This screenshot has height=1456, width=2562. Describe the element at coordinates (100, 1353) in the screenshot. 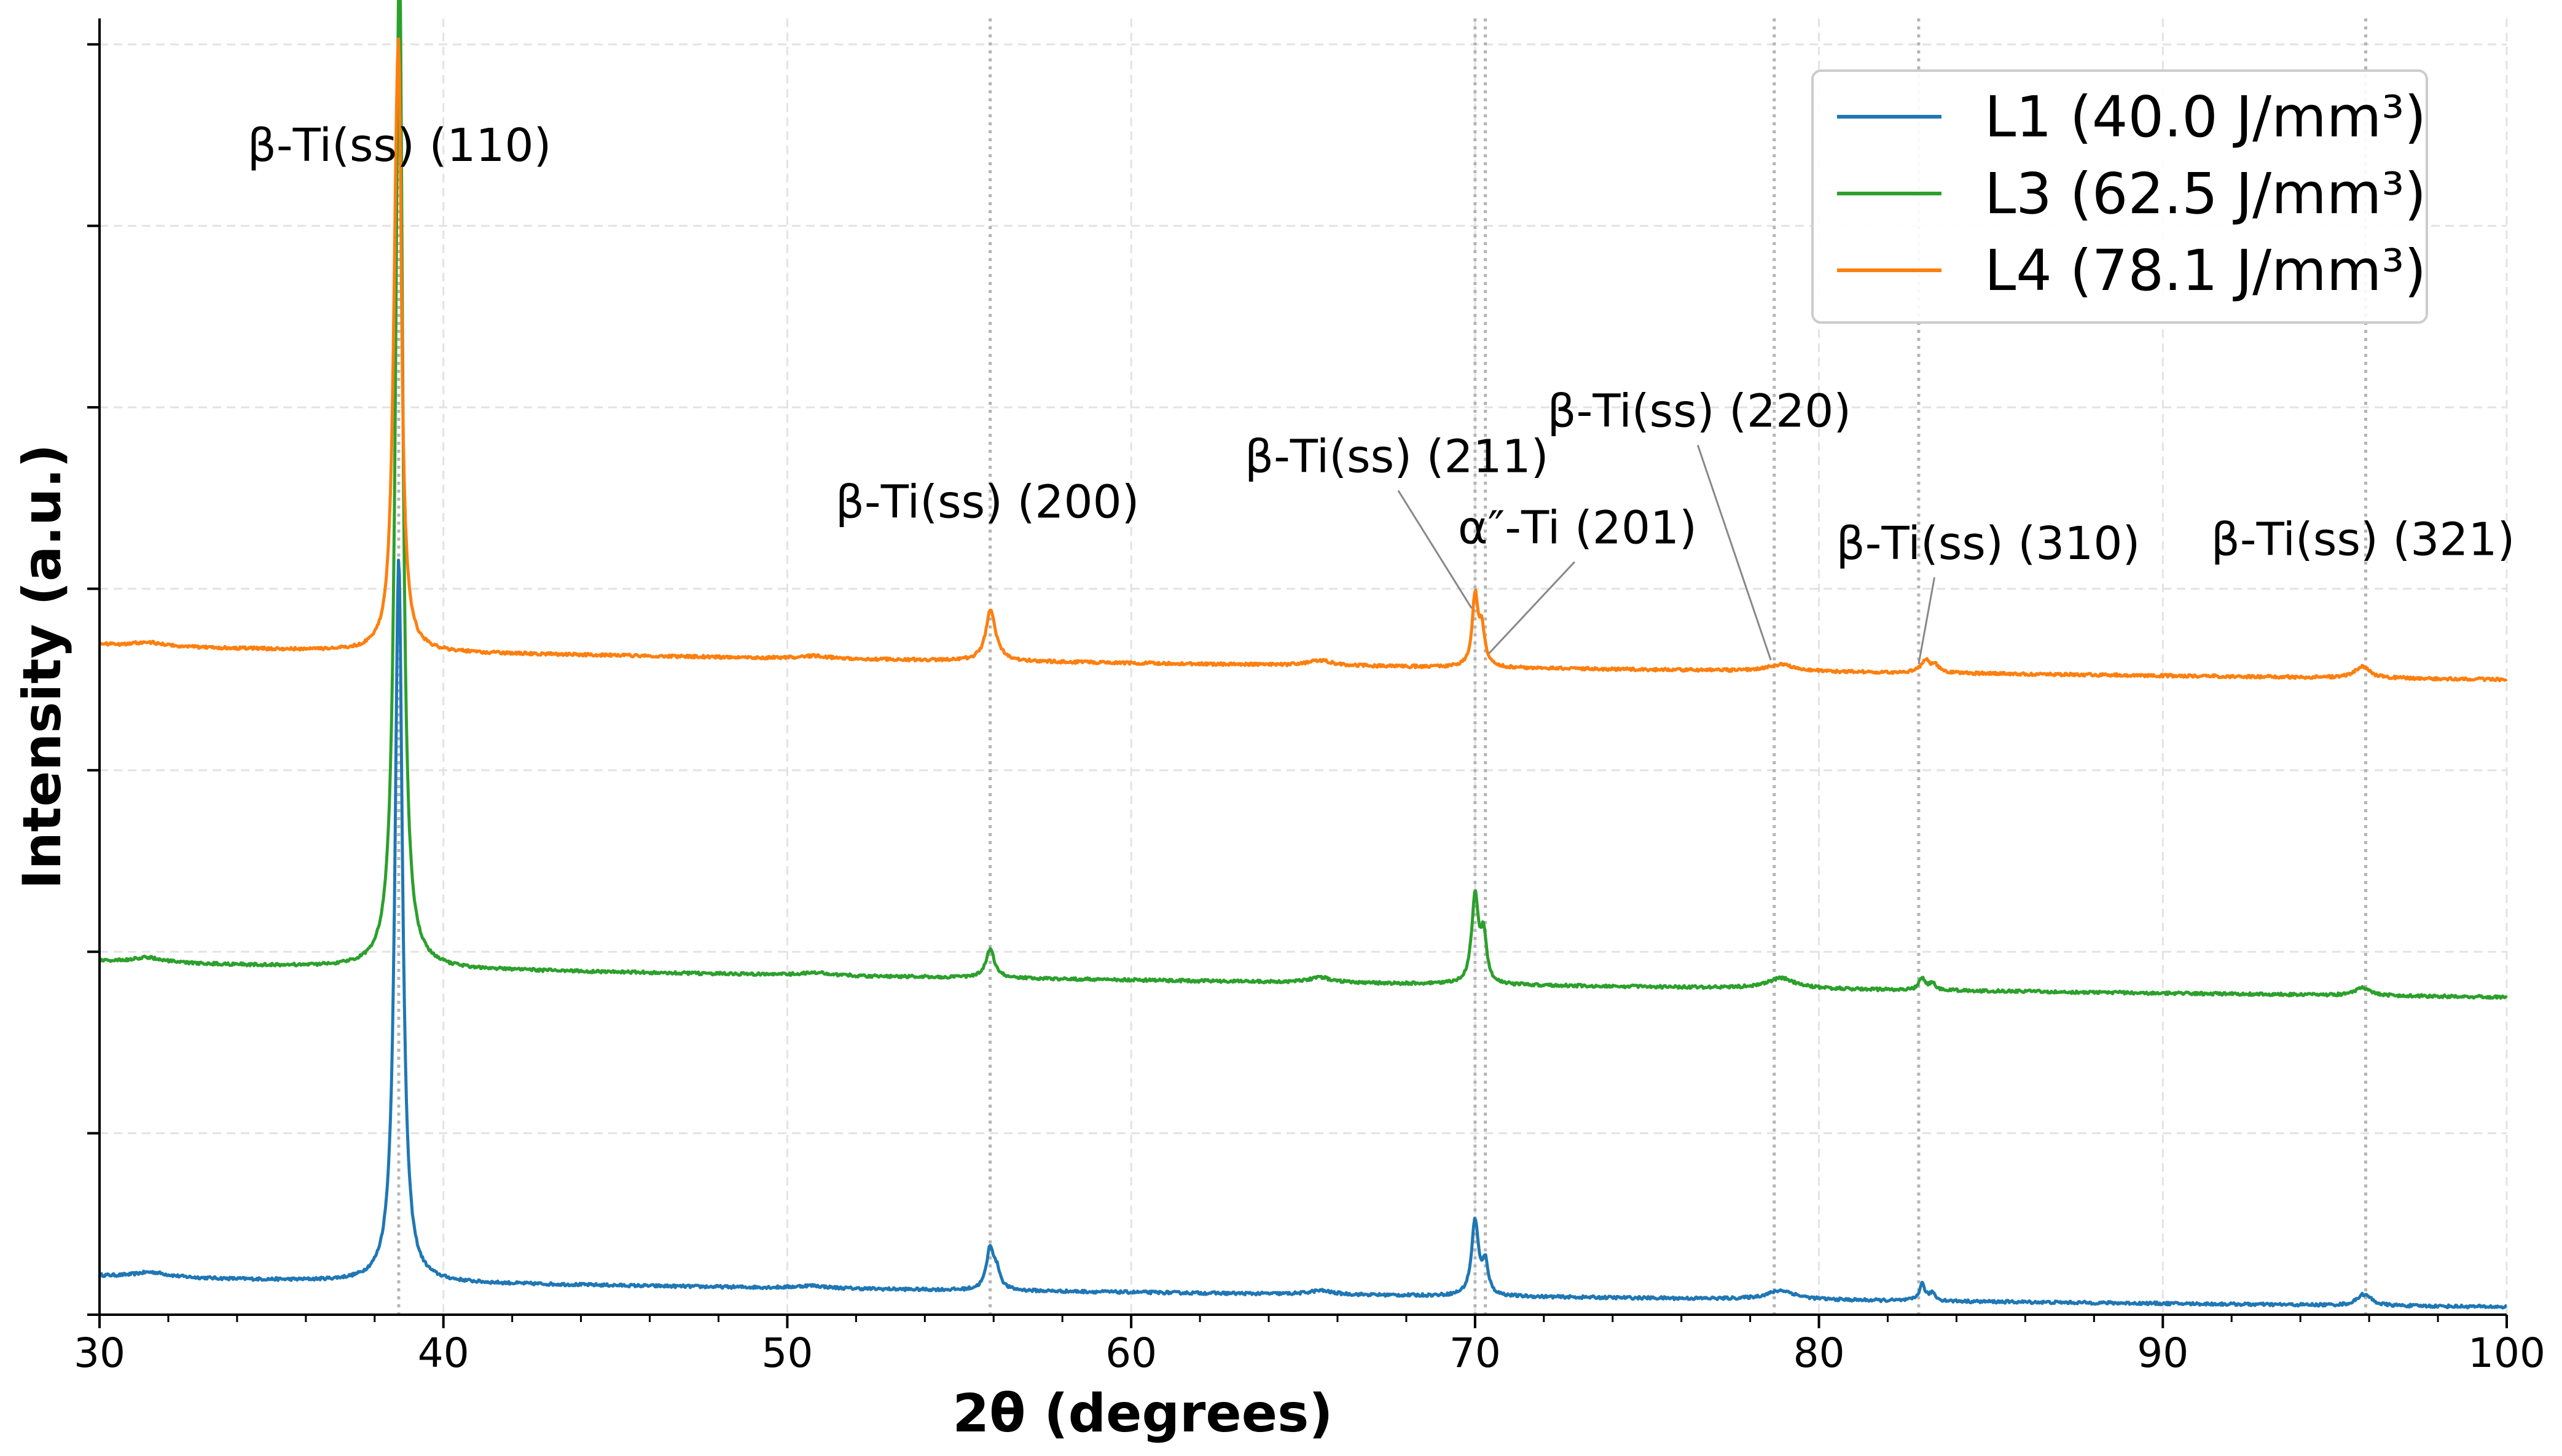

I see `x-tick-label: 30` at that location.